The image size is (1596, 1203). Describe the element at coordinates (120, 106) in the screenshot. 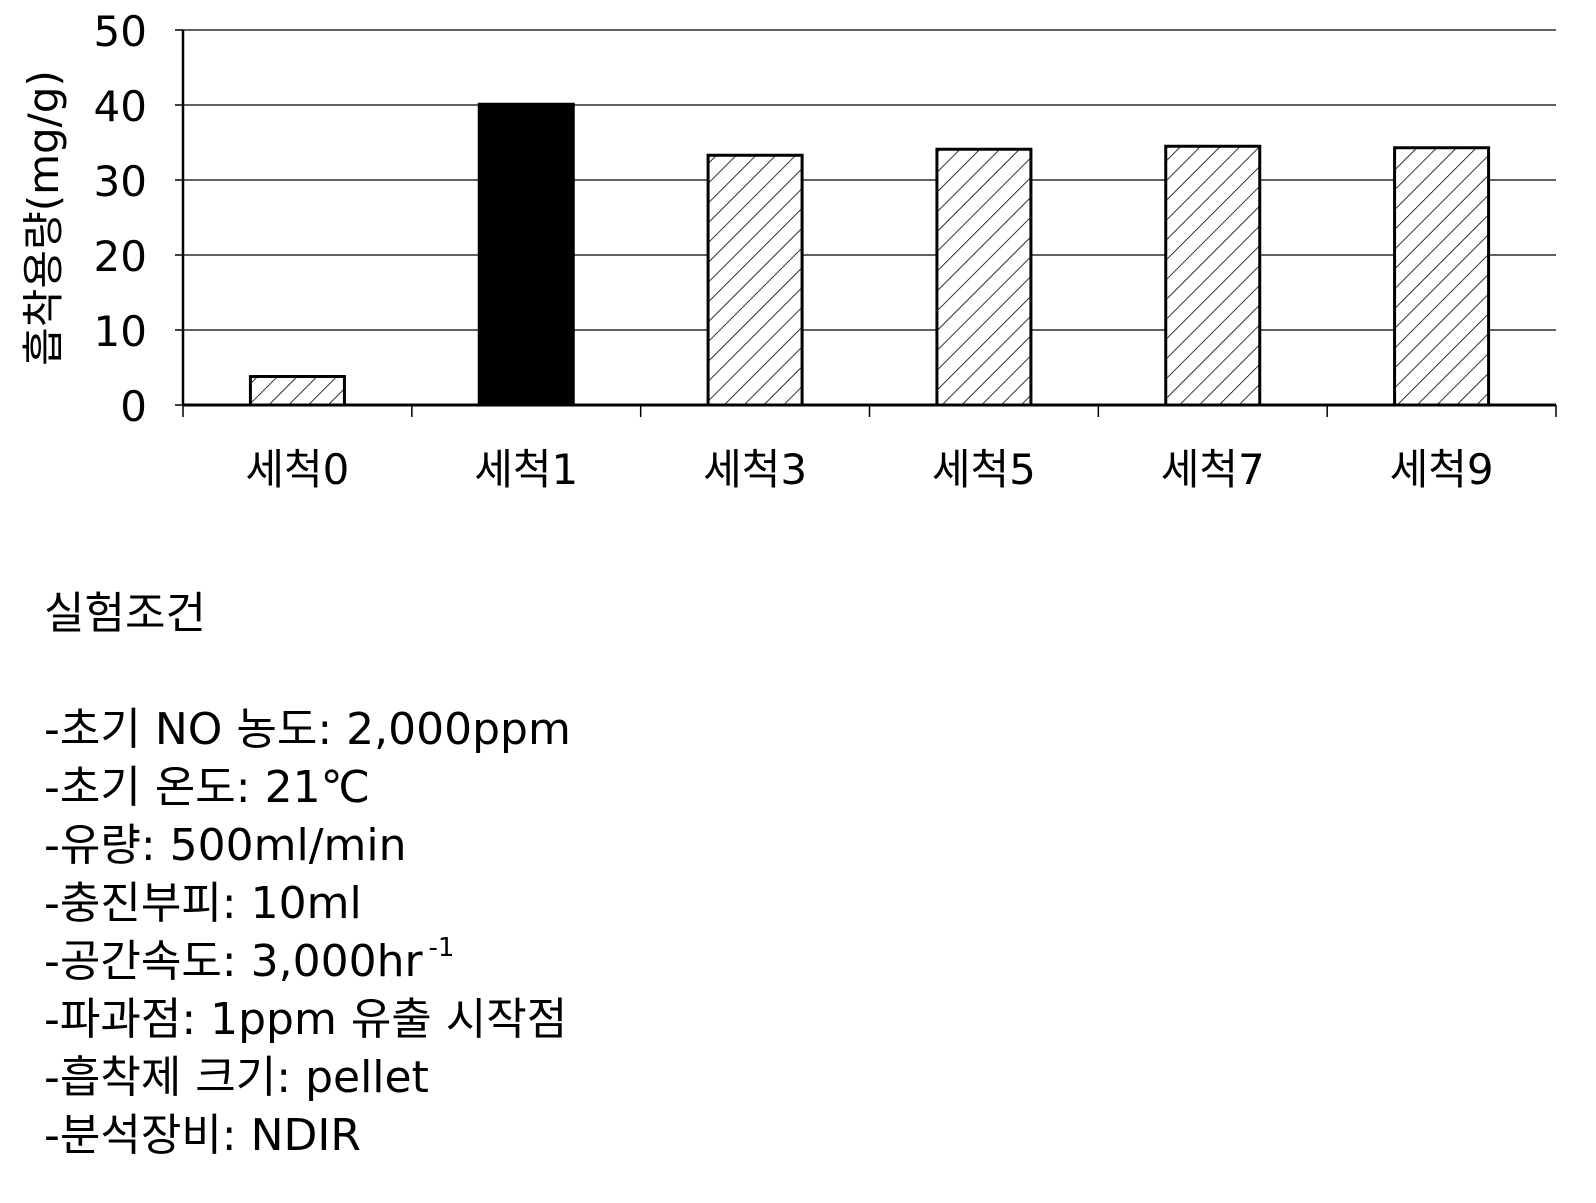

I see `y-tick-label: 40` at that location.